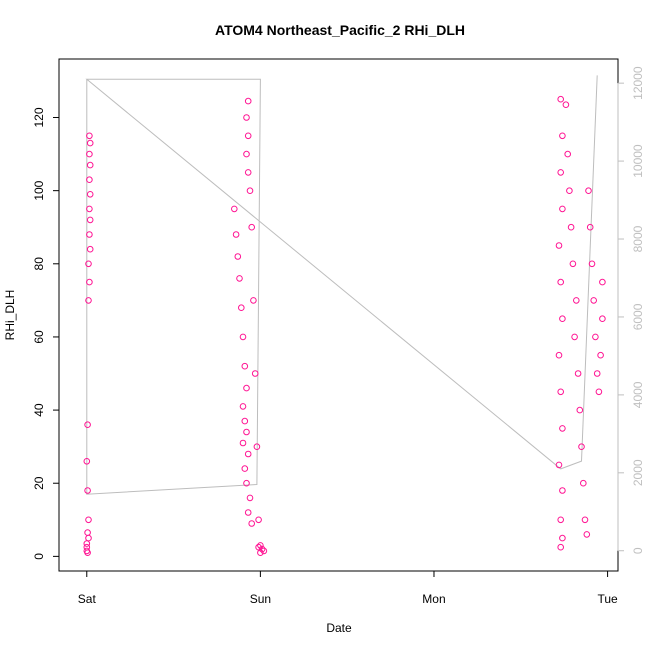 This screenshot has width=650, height=650. What do you see at coordinates (638, 161) in the screenshot?
I see `y2-tick-label: 10000` at bounding box center [638, 161].